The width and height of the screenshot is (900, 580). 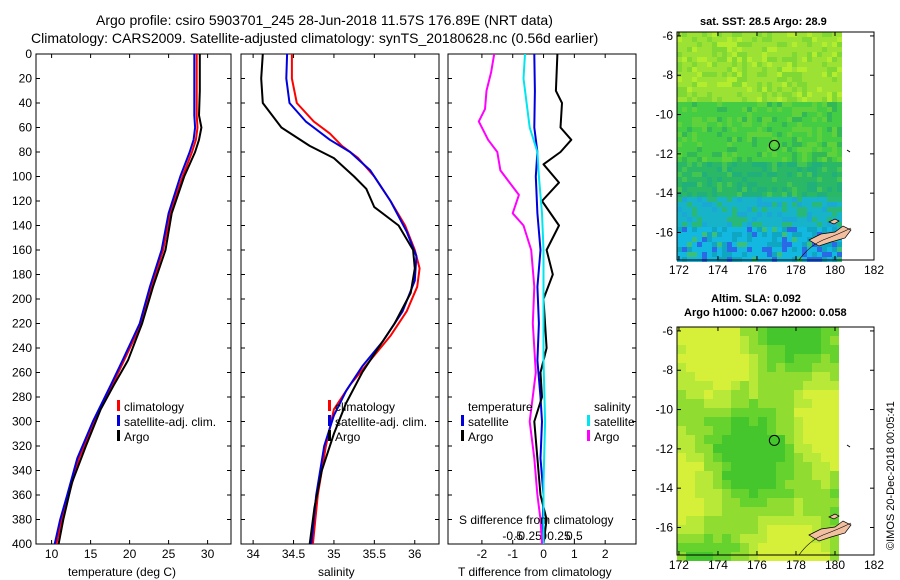 What do you see at coordinates (22, 324) in the screenshot?
I see `y-tick-label: 220` at bounding box center [22, 324].